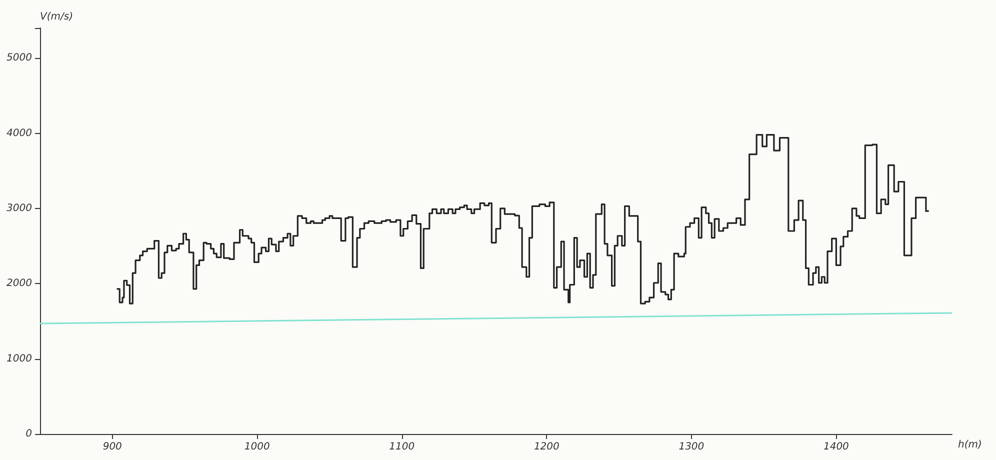  I want to click on x-axis-title: h(m), so click(970, 445).